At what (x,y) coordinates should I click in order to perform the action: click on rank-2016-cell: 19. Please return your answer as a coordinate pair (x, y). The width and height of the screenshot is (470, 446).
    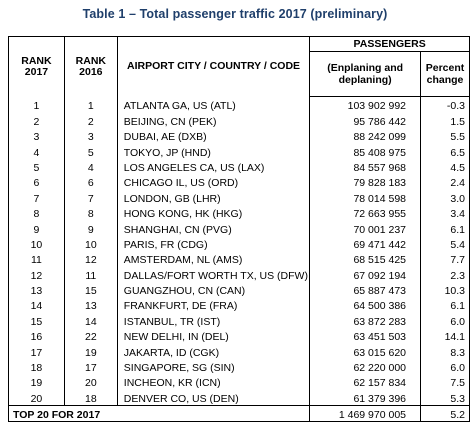
    Looking at the image, I should click on (91, 351).